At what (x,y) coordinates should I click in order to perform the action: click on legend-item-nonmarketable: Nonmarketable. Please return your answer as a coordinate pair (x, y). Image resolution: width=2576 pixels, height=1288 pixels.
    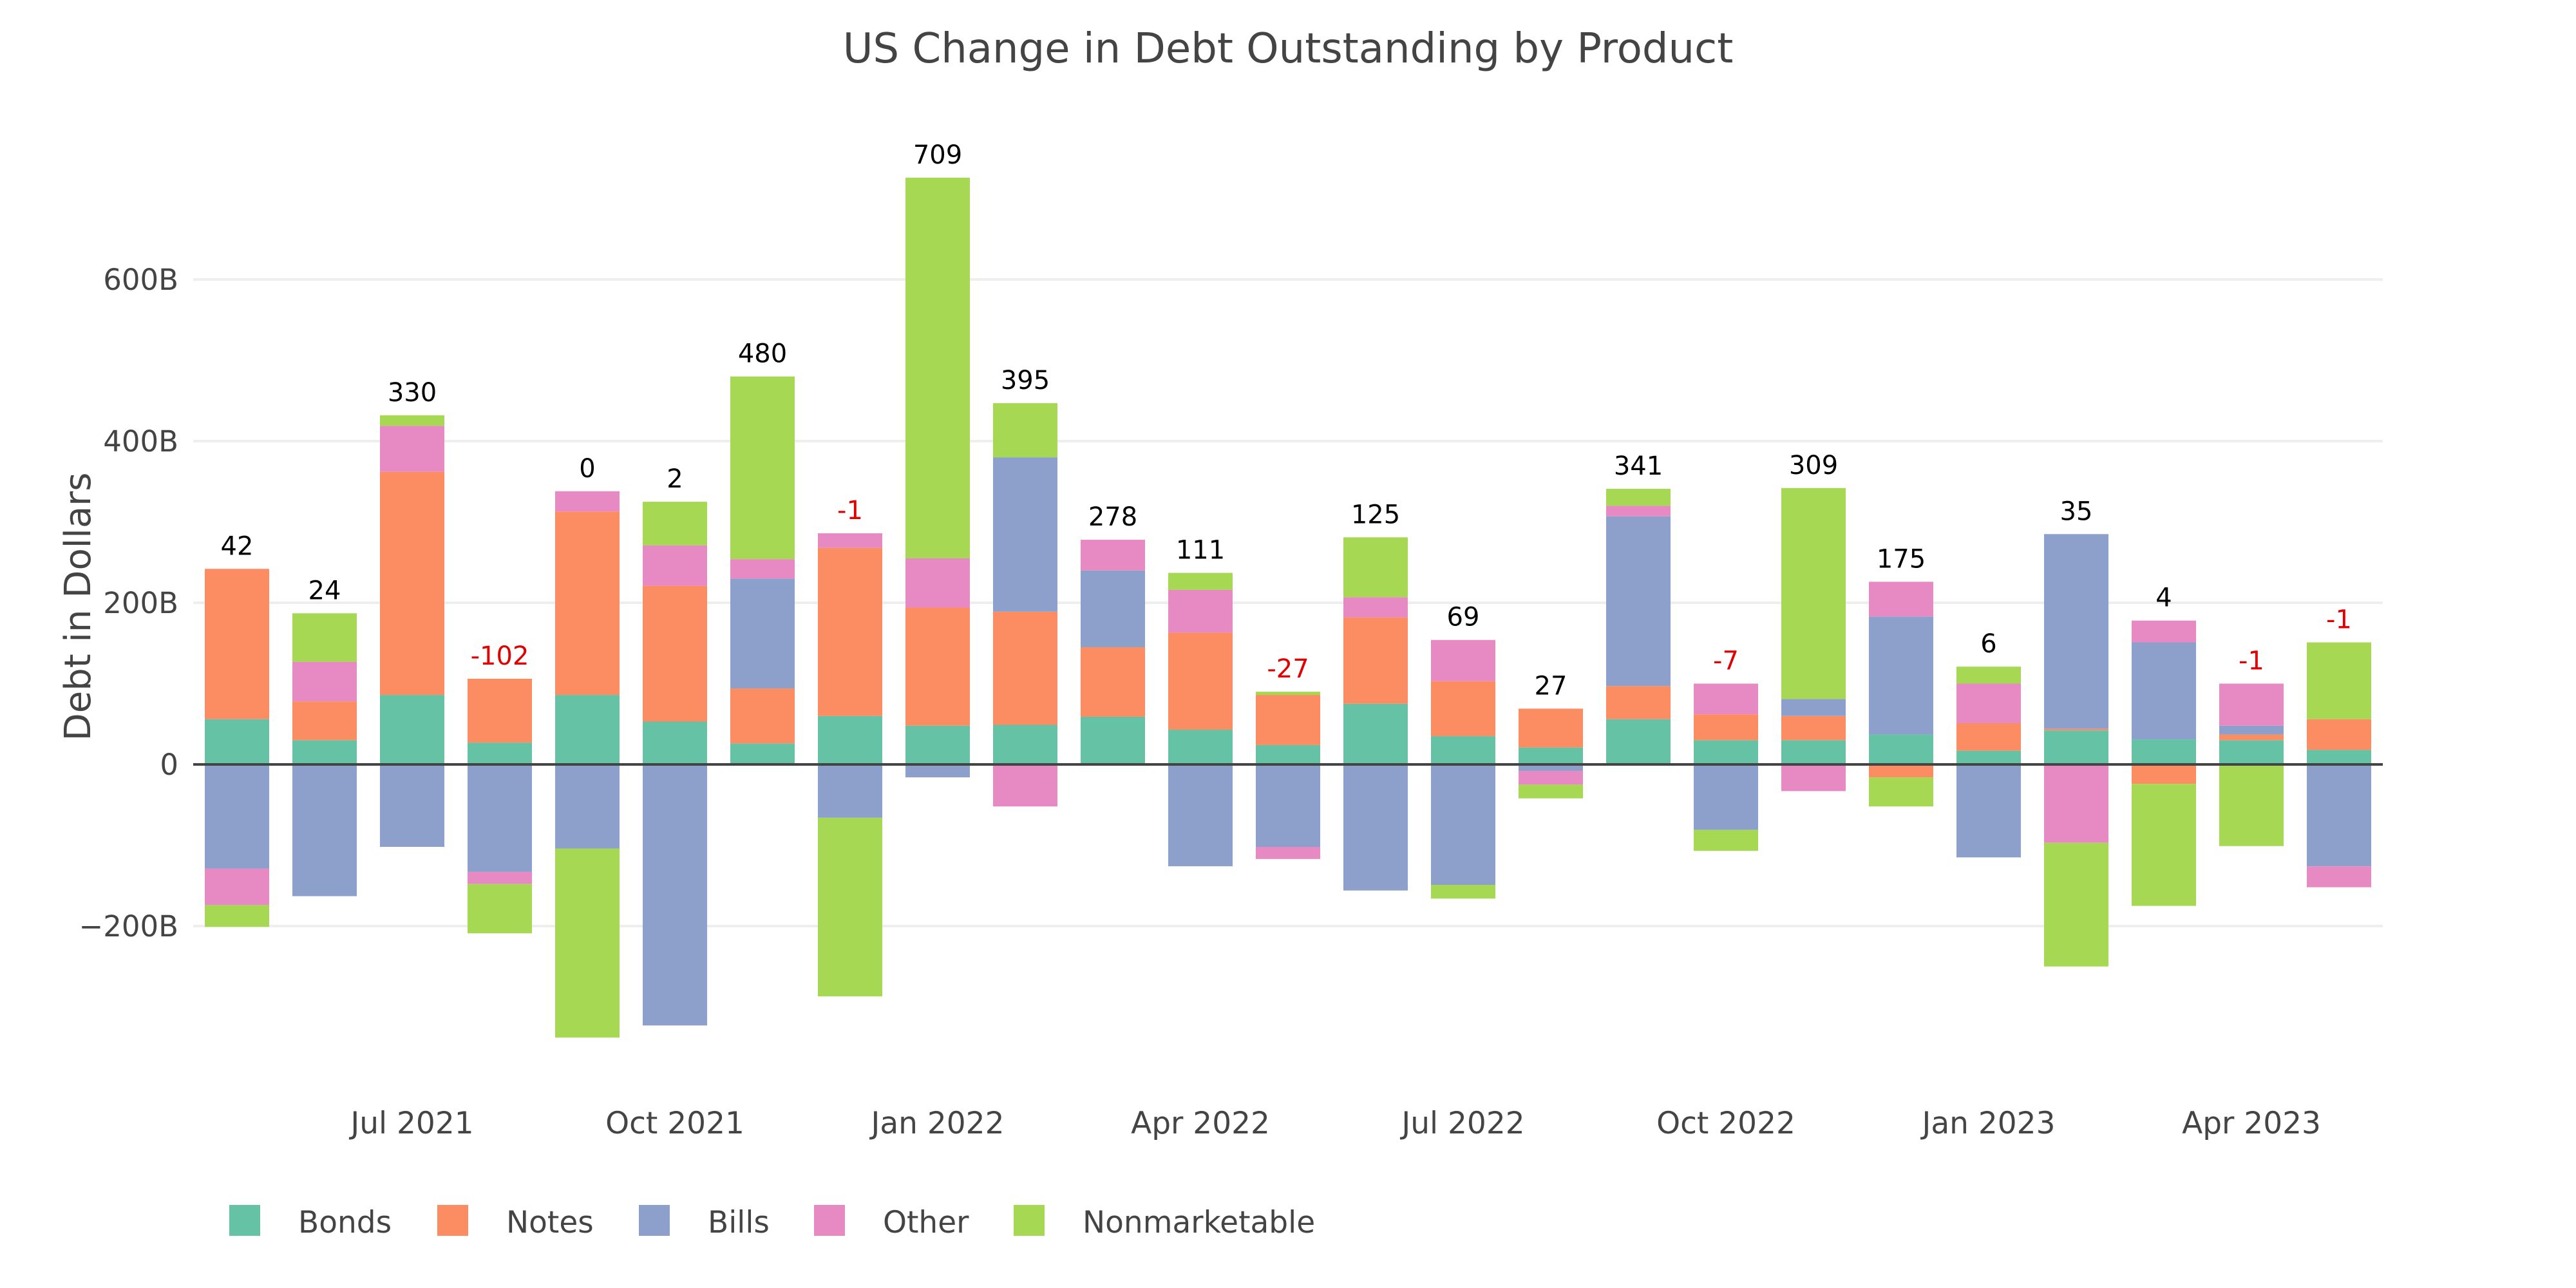
    Looking at the image, I should click on (1164, 1222).